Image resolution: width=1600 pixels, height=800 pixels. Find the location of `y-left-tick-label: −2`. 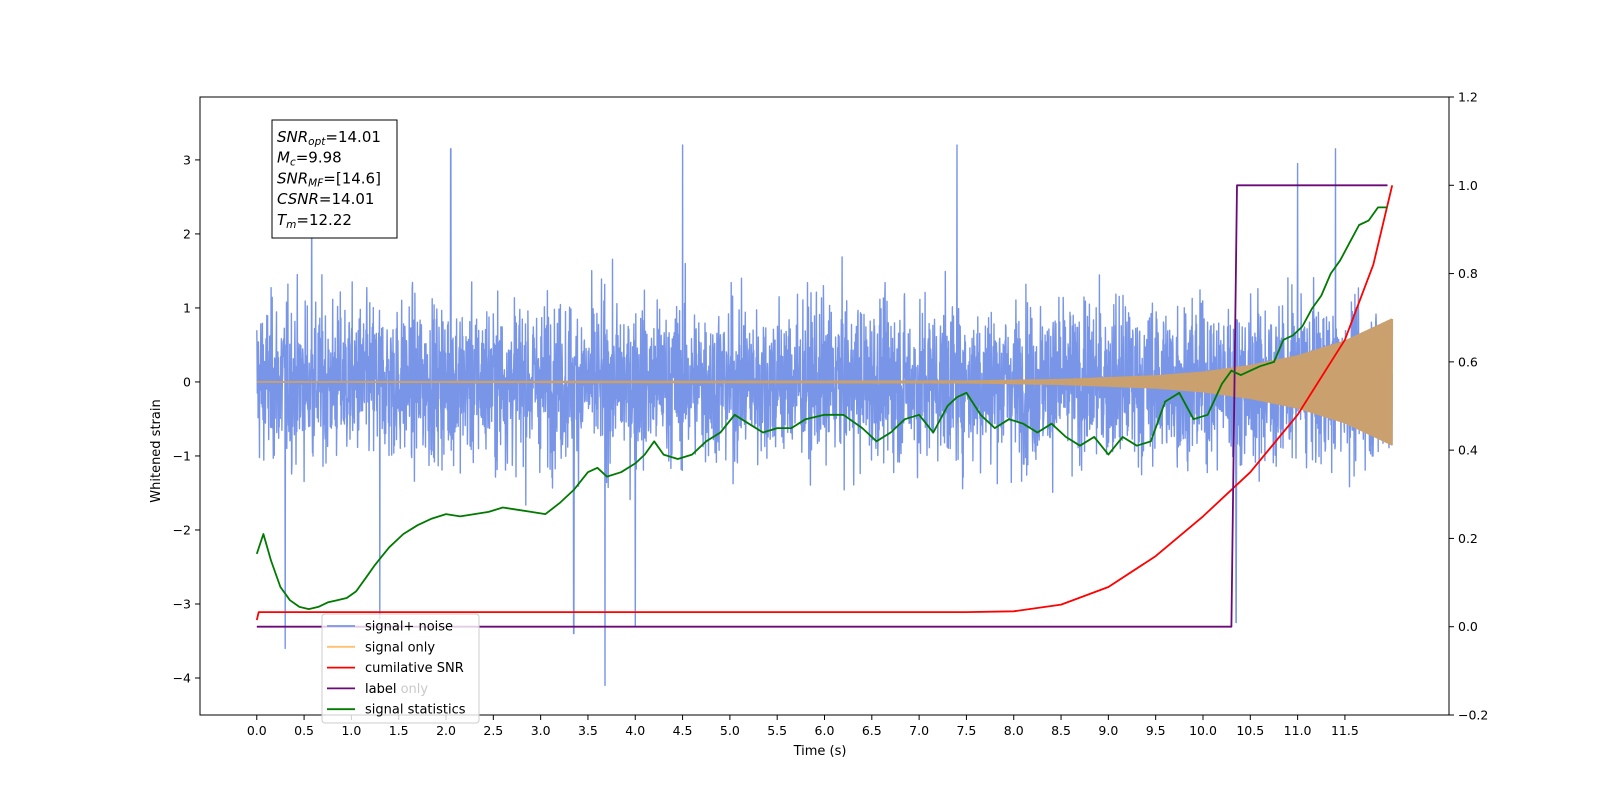

y-left-tick-label: −2 is located at coordinates (182, 529).